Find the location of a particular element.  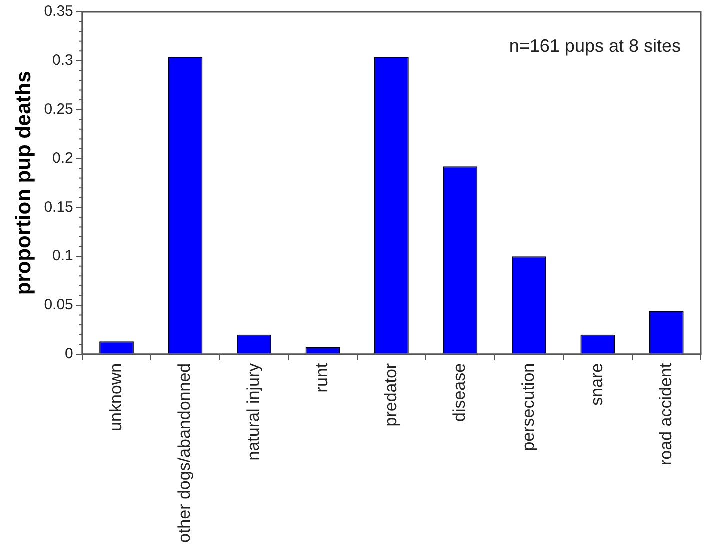

x-tick-label: predator is located at coordinates (390, 395).